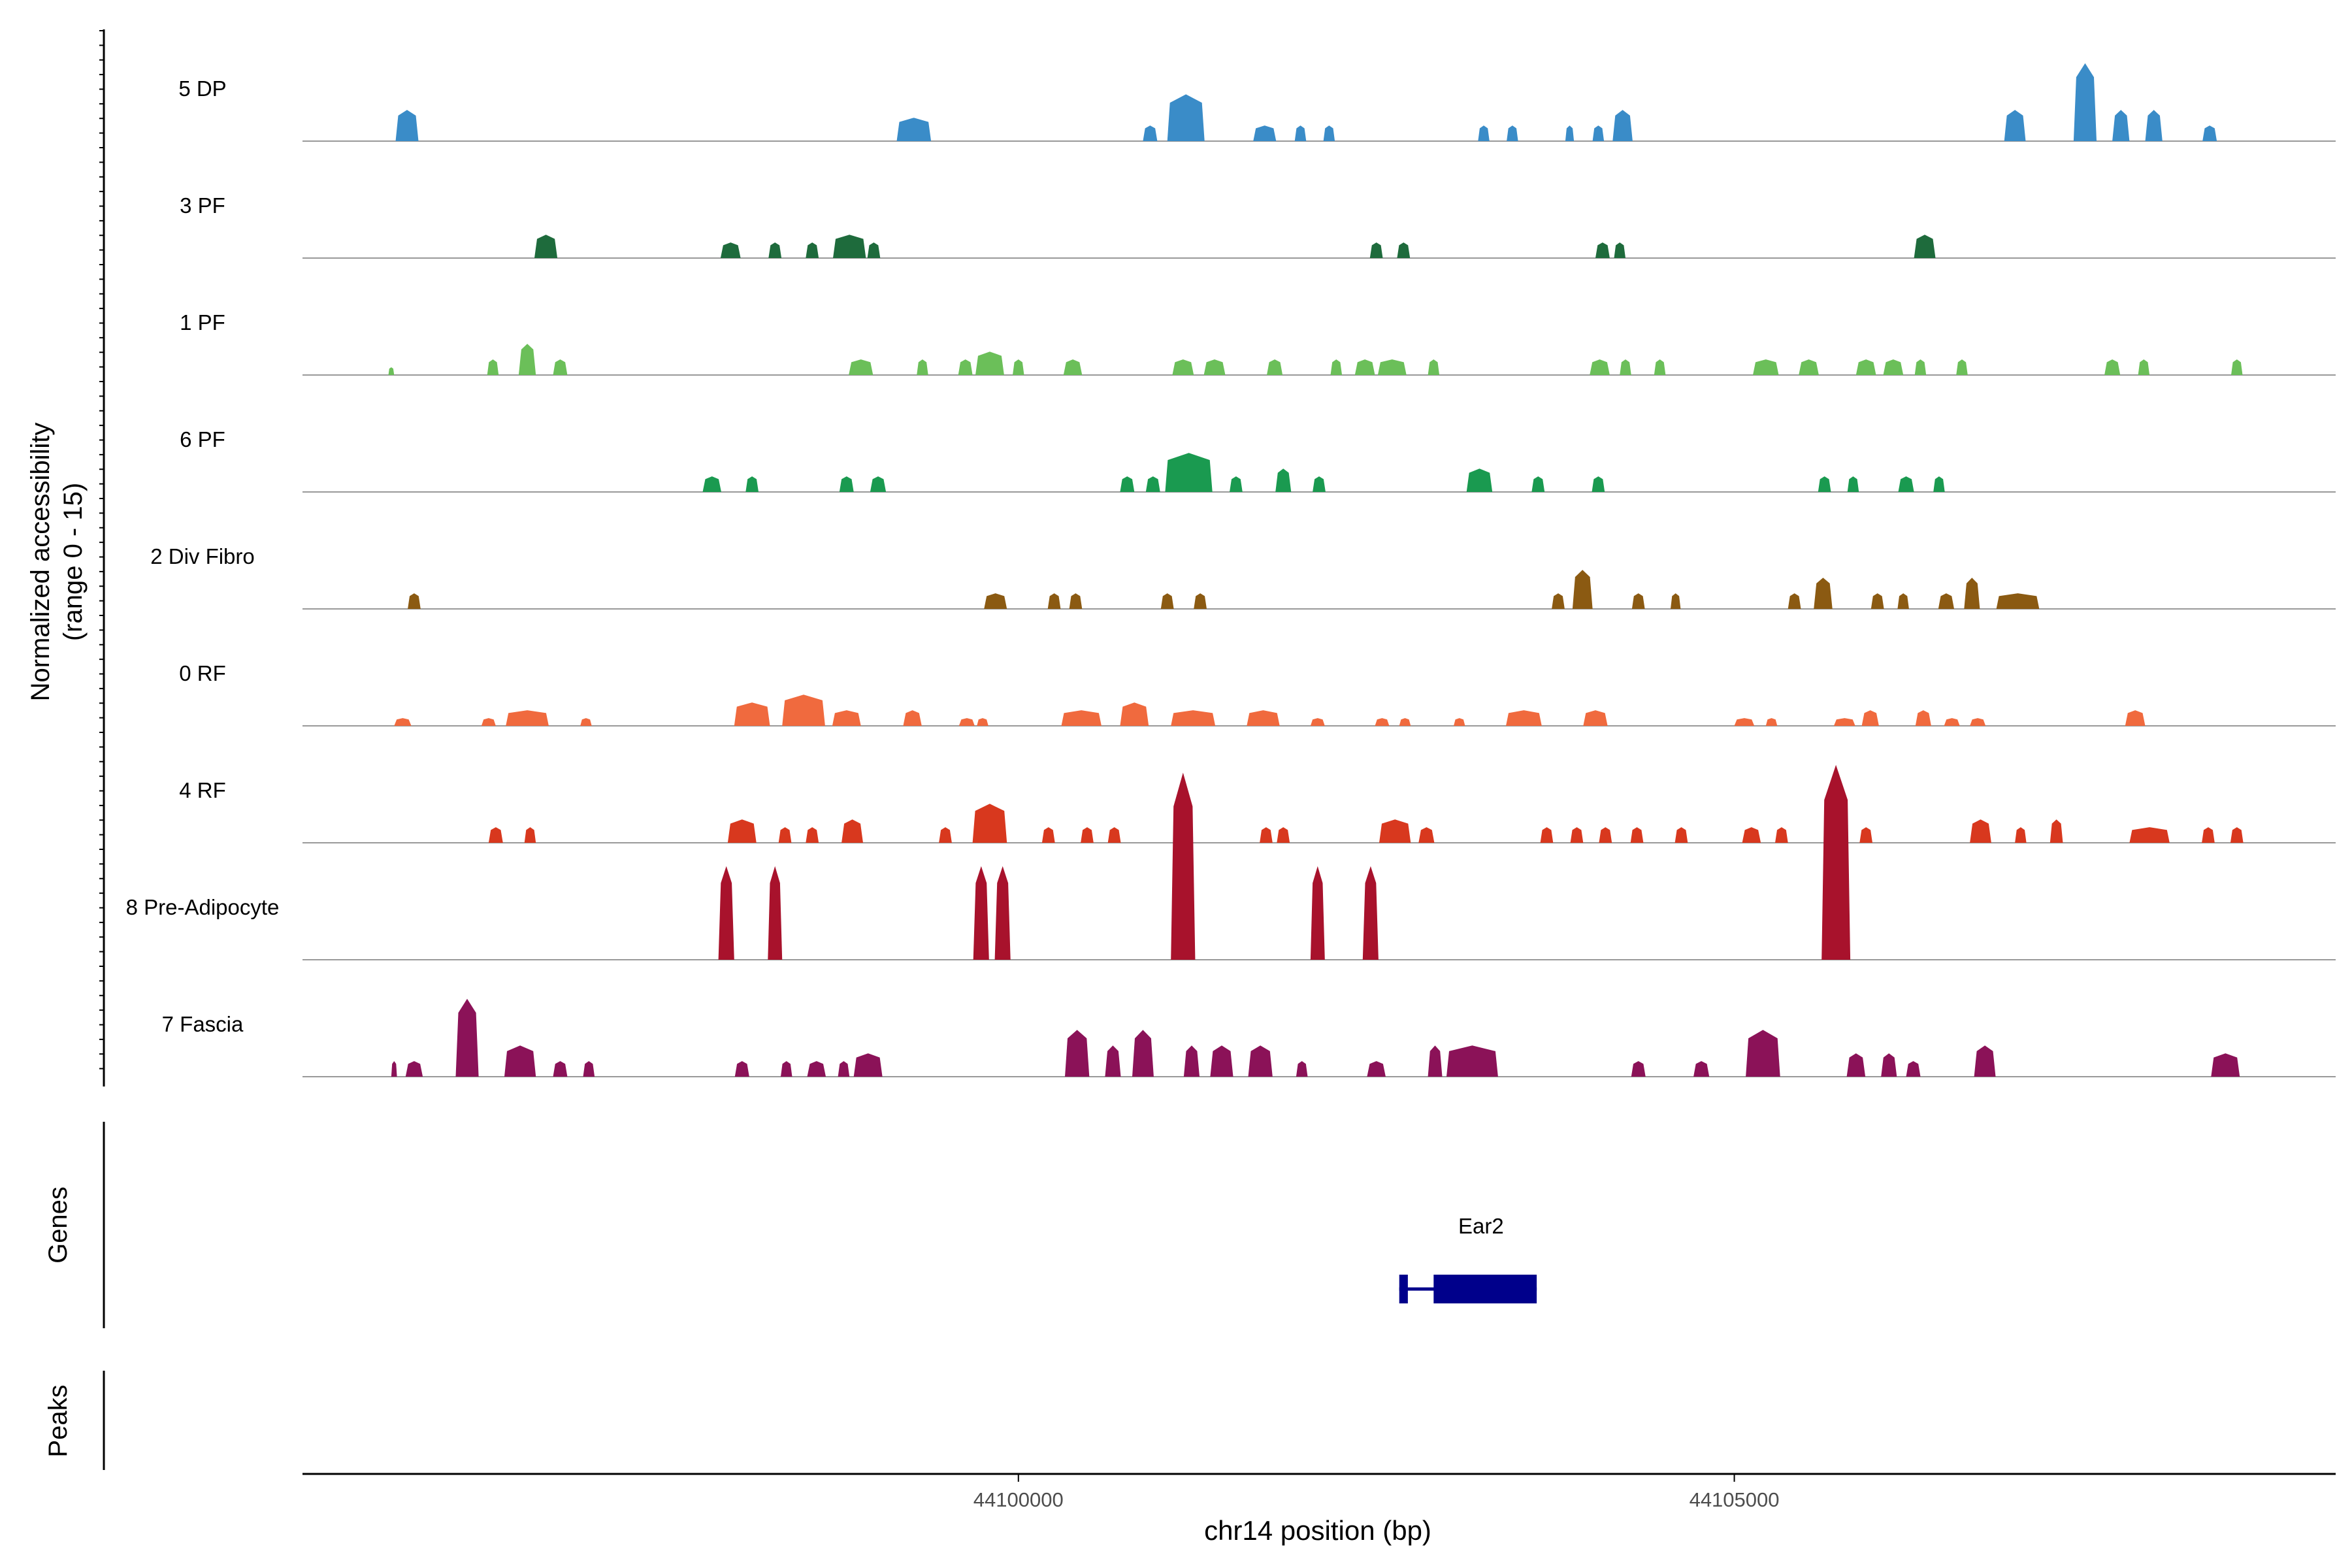  What do you see at coordinates (1735, 1499) in the screenshot?
I see `x-tick-label: 44105000` at bounding box center [1735, 1499].